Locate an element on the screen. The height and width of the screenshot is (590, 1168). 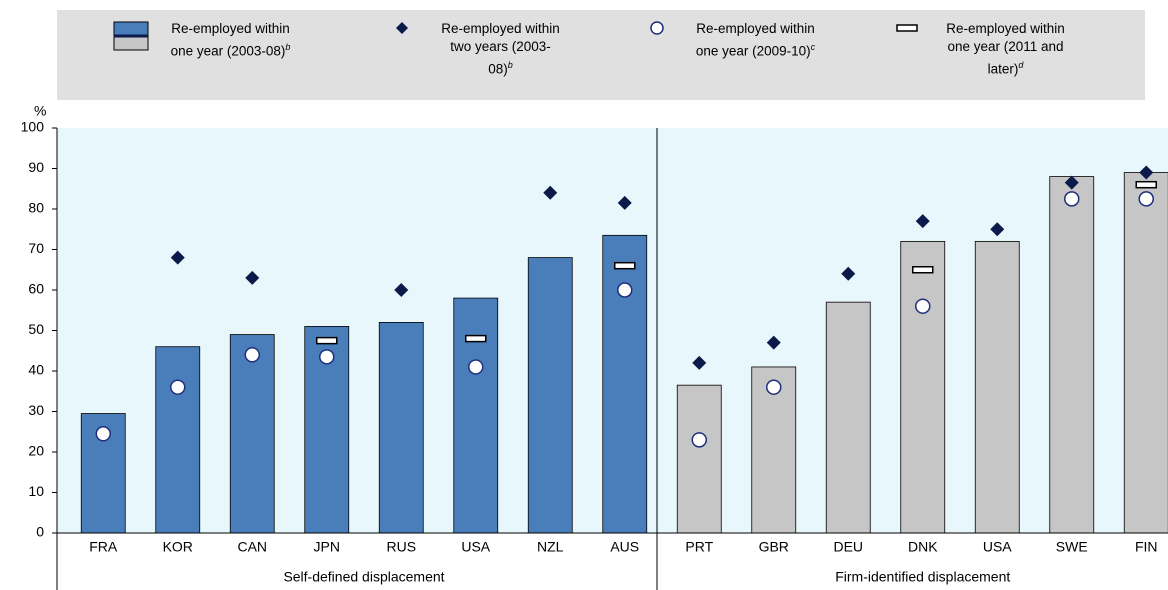
legend-name: Re-employed within two years (2003-08) is located at coordinates (500, 49).